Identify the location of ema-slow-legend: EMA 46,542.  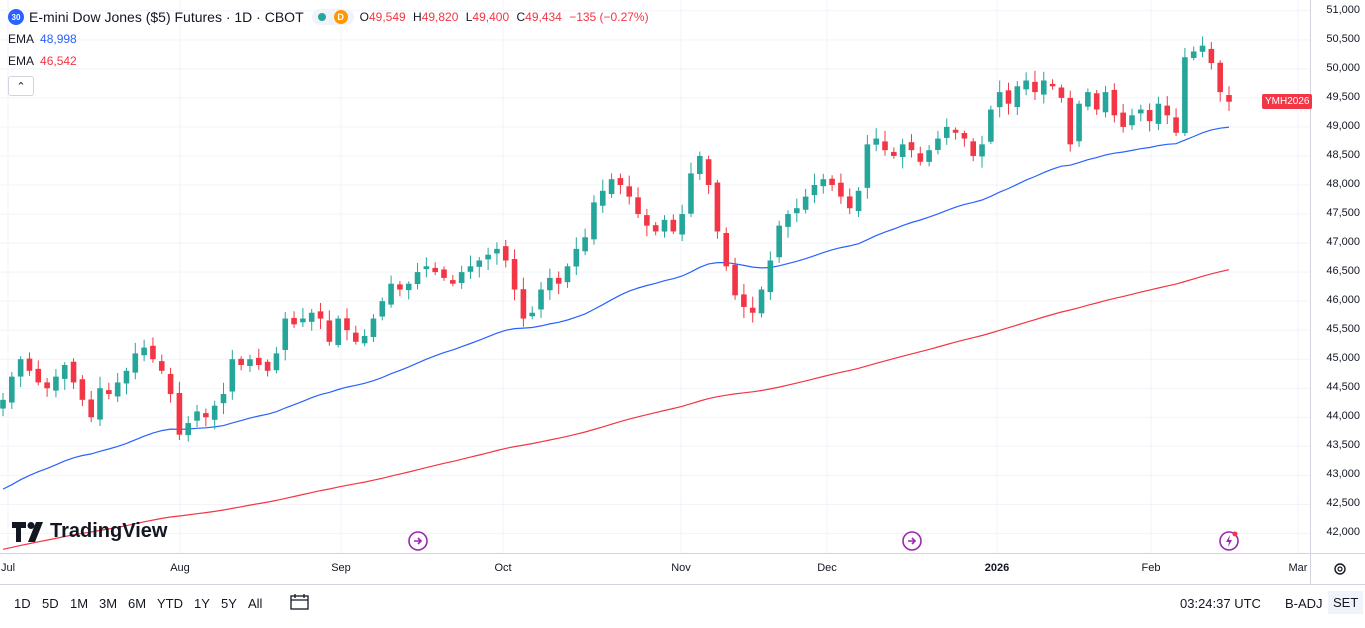
(42, 61).